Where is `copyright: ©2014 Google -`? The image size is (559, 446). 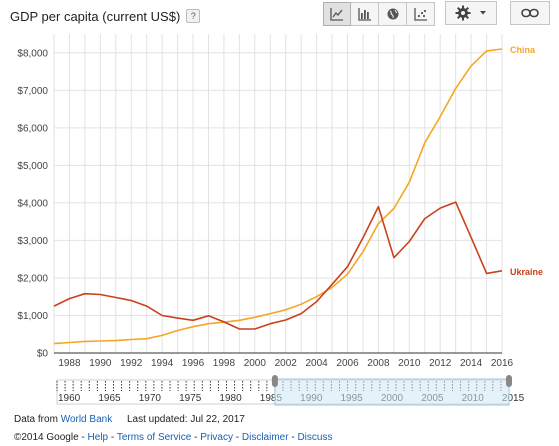 copyright: ©2014 Google - is located at coordinates (49, 437).